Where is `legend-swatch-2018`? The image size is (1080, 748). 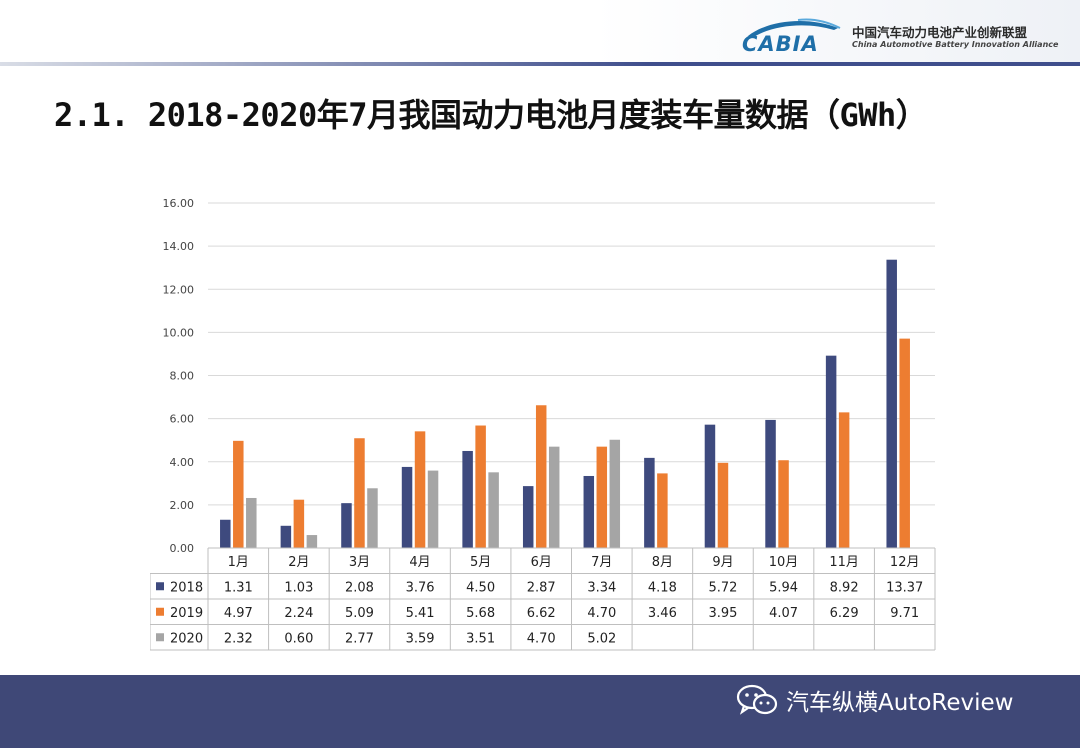
legend-swatch-2018 is located at coordinates (160, 586).